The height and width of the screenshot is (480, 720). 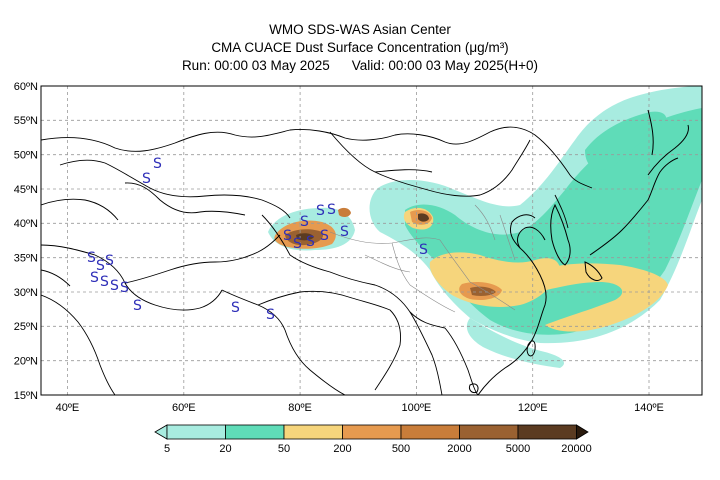 What do you see at coordinates (26, 293) in the screenshot?
I see `lat-label: 30ºN` at bounding box center [26, 293].